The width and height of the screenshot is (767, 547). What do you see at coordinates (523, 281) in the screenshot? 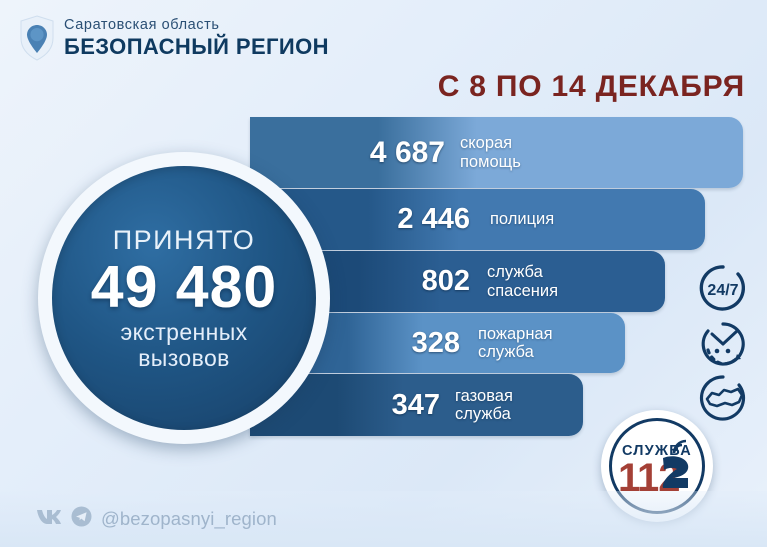
I see `bar-3-label: служба спасения` at bounding box center [523, 281].